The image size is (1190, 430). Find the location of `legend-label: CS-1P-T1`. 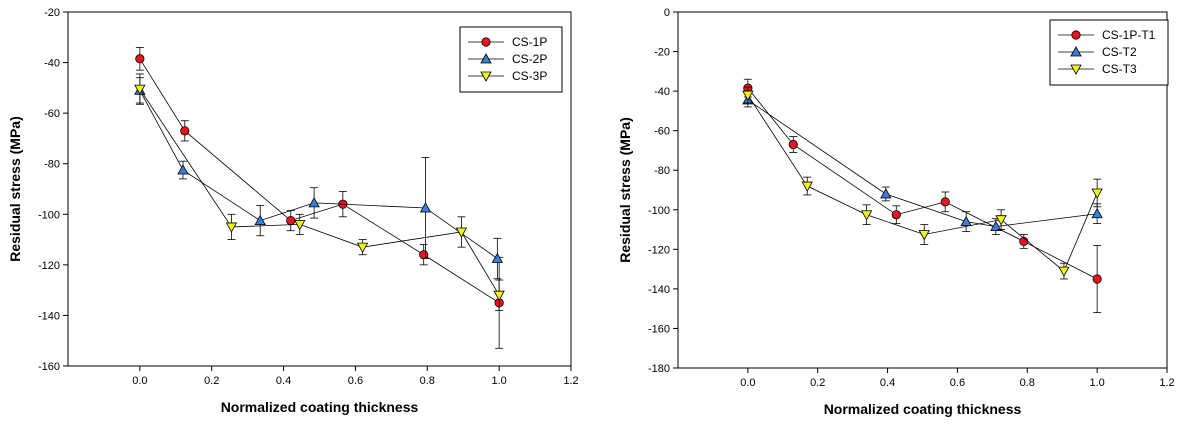

legend-label: CS-1P-T1 is located at coordinates (1129, 35).